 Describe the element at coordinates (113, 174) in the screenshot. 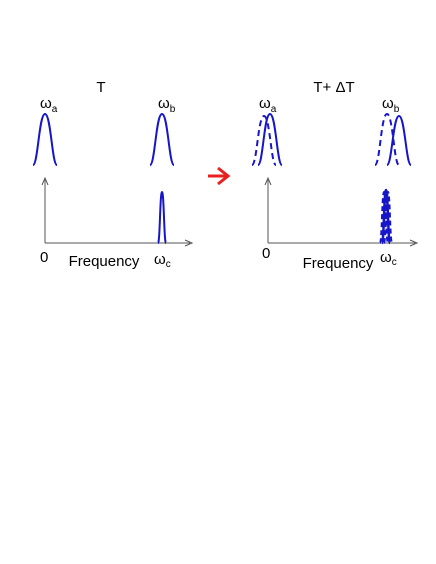

I see `left-panel: T ωa ωb 0 Frequency ωc` at that location.